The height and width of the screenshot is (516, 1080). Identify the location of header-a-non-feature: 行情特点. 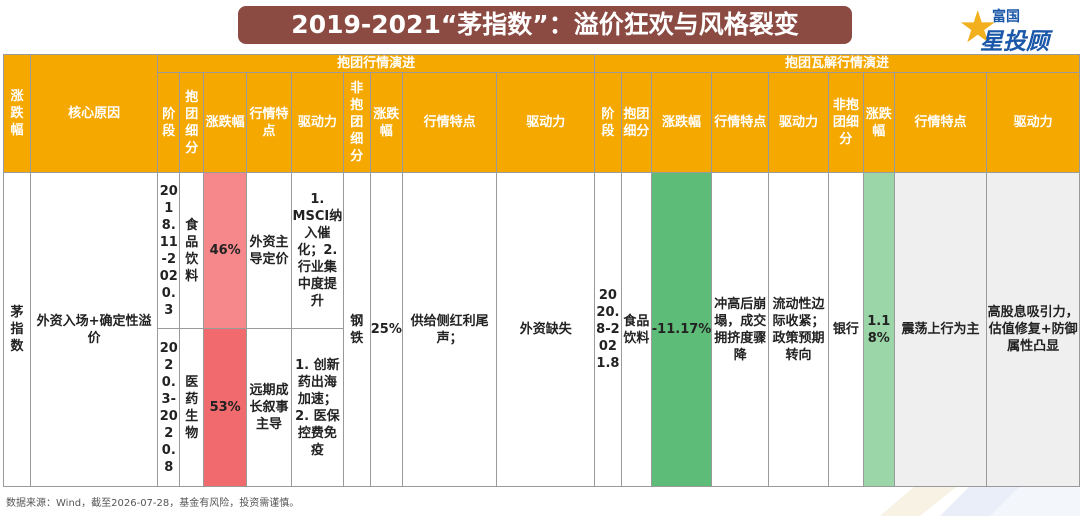
(449, 122).